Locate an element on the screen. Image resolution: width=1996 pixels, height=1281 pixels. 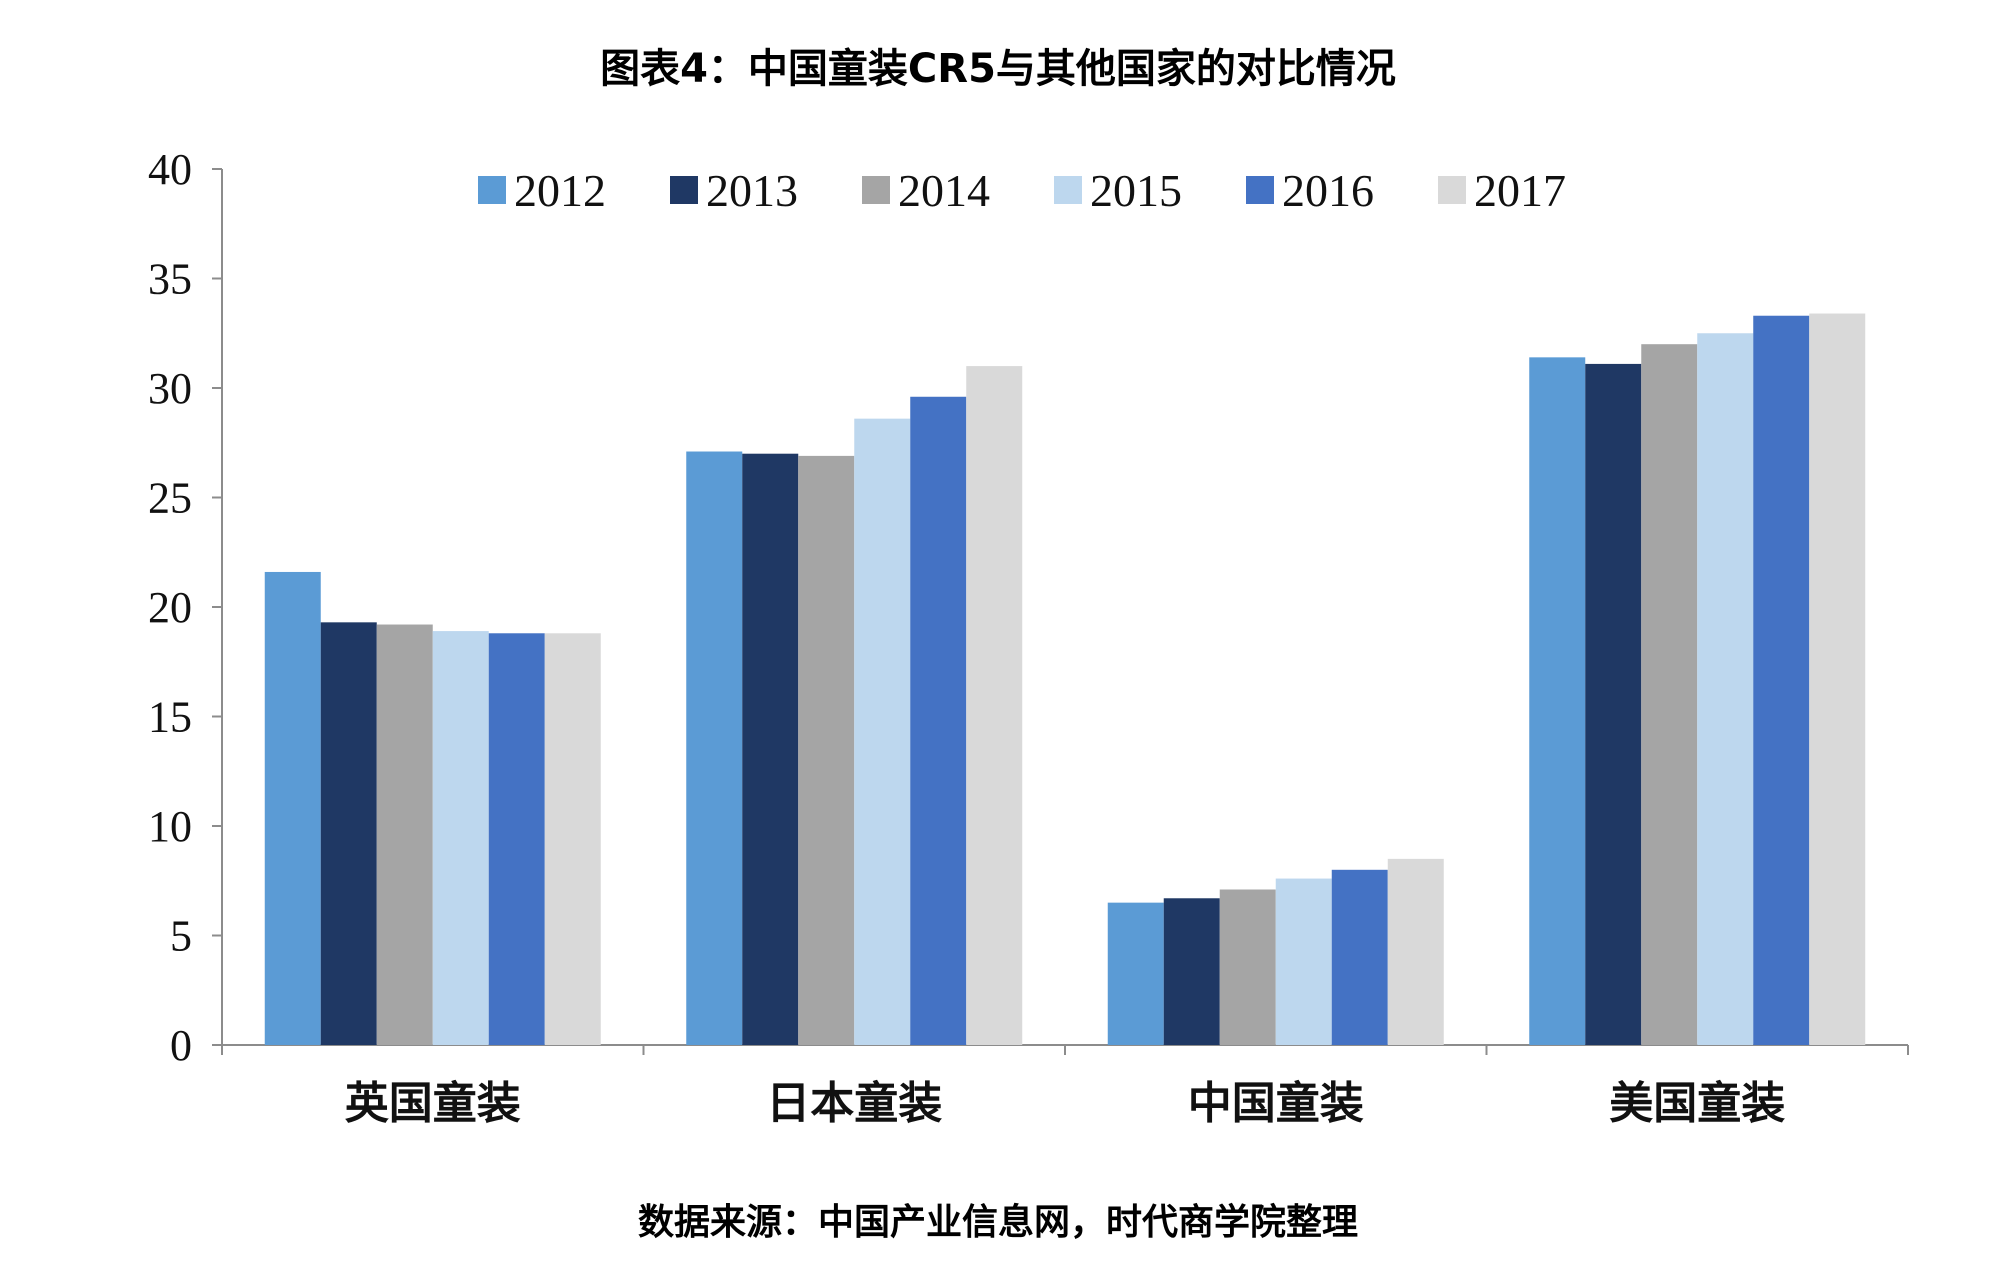
y-tick-label: 0 is located at coordinates (181, 1045).